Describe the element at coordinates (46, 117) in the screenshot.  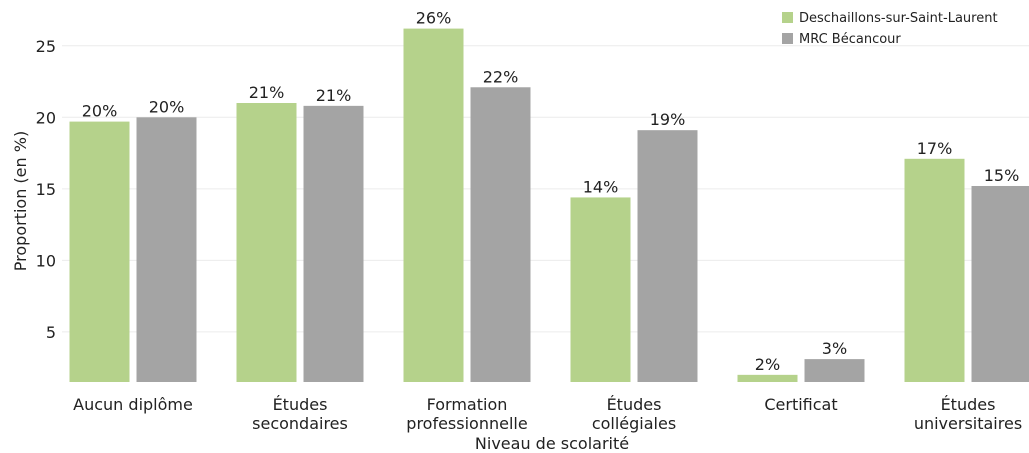
I see `y-tick-label: 20` at that location.